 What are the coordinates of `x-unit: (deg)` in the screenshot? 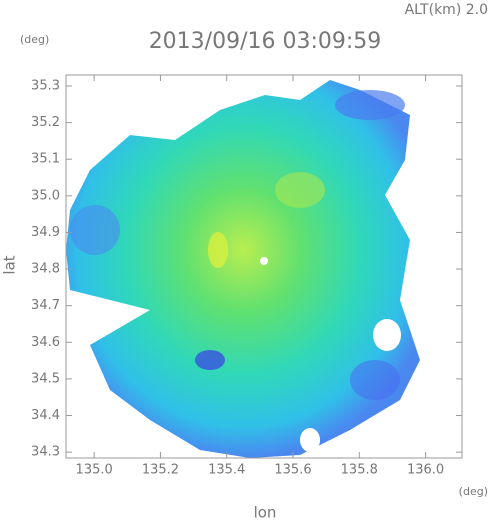 It's located at (473, 491).